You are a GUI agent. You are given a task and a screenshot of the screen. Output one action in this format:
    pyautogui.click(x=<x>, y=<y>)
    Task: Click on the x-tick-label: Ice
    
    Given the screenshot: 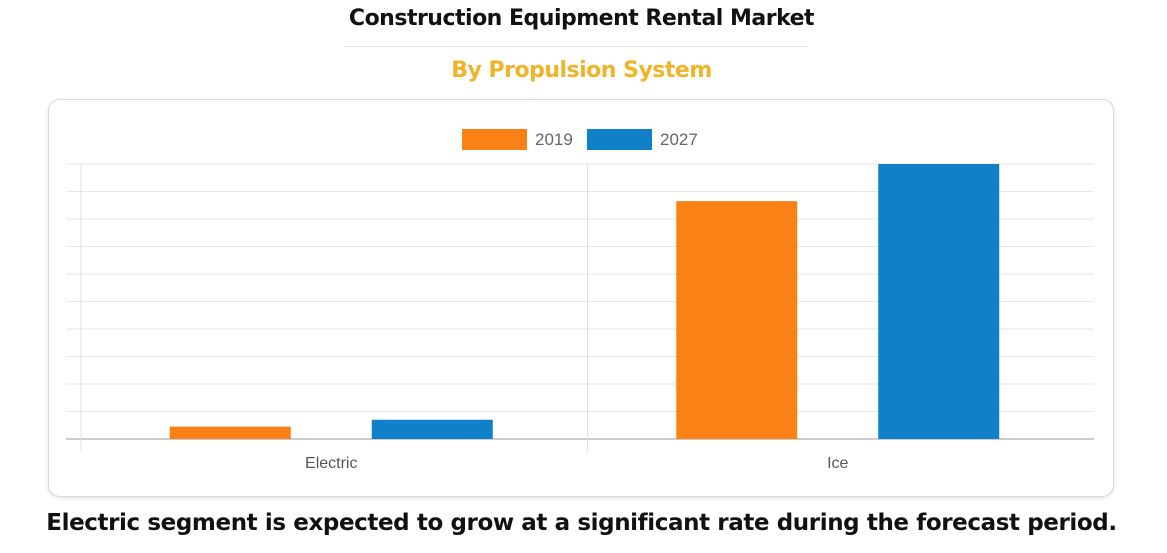 What is the action you would take?
    pyautogui.click(x=837, y=463)
    